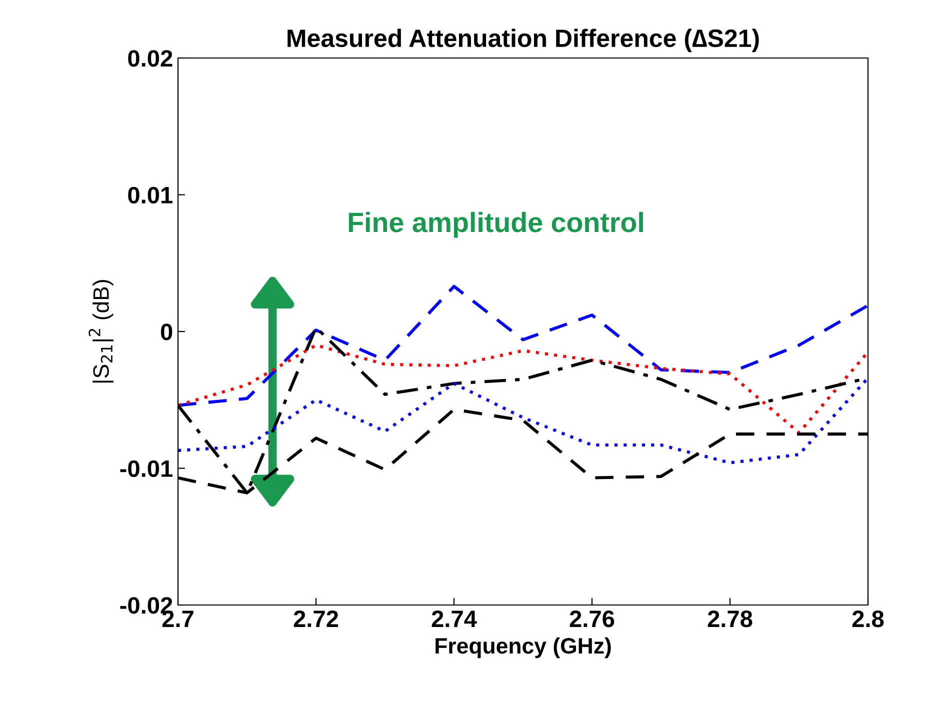  What do you see at coordinates (166, 332) in the screenshot?
I see `y-tick-label: 0` at bounding box center [166, 332].